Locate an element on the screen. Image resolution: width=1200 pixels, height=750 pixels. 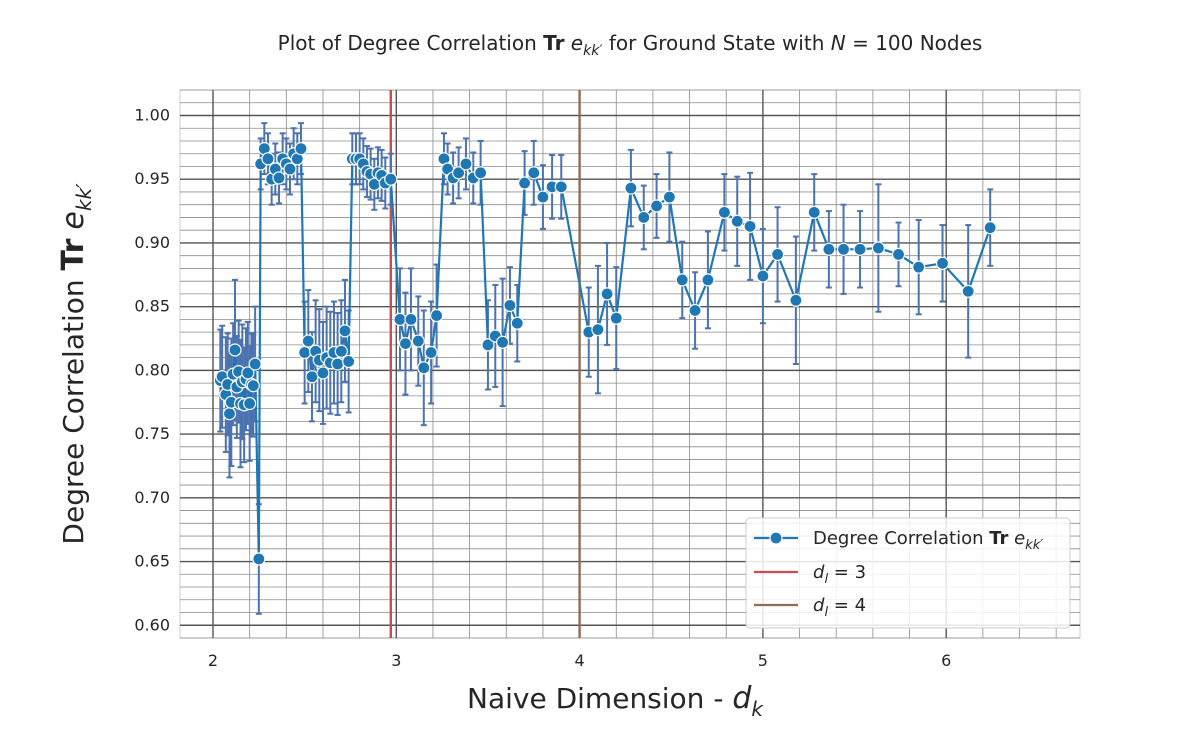
legend-dl4-label: dl = 4 is located at coordinates (839, 607).